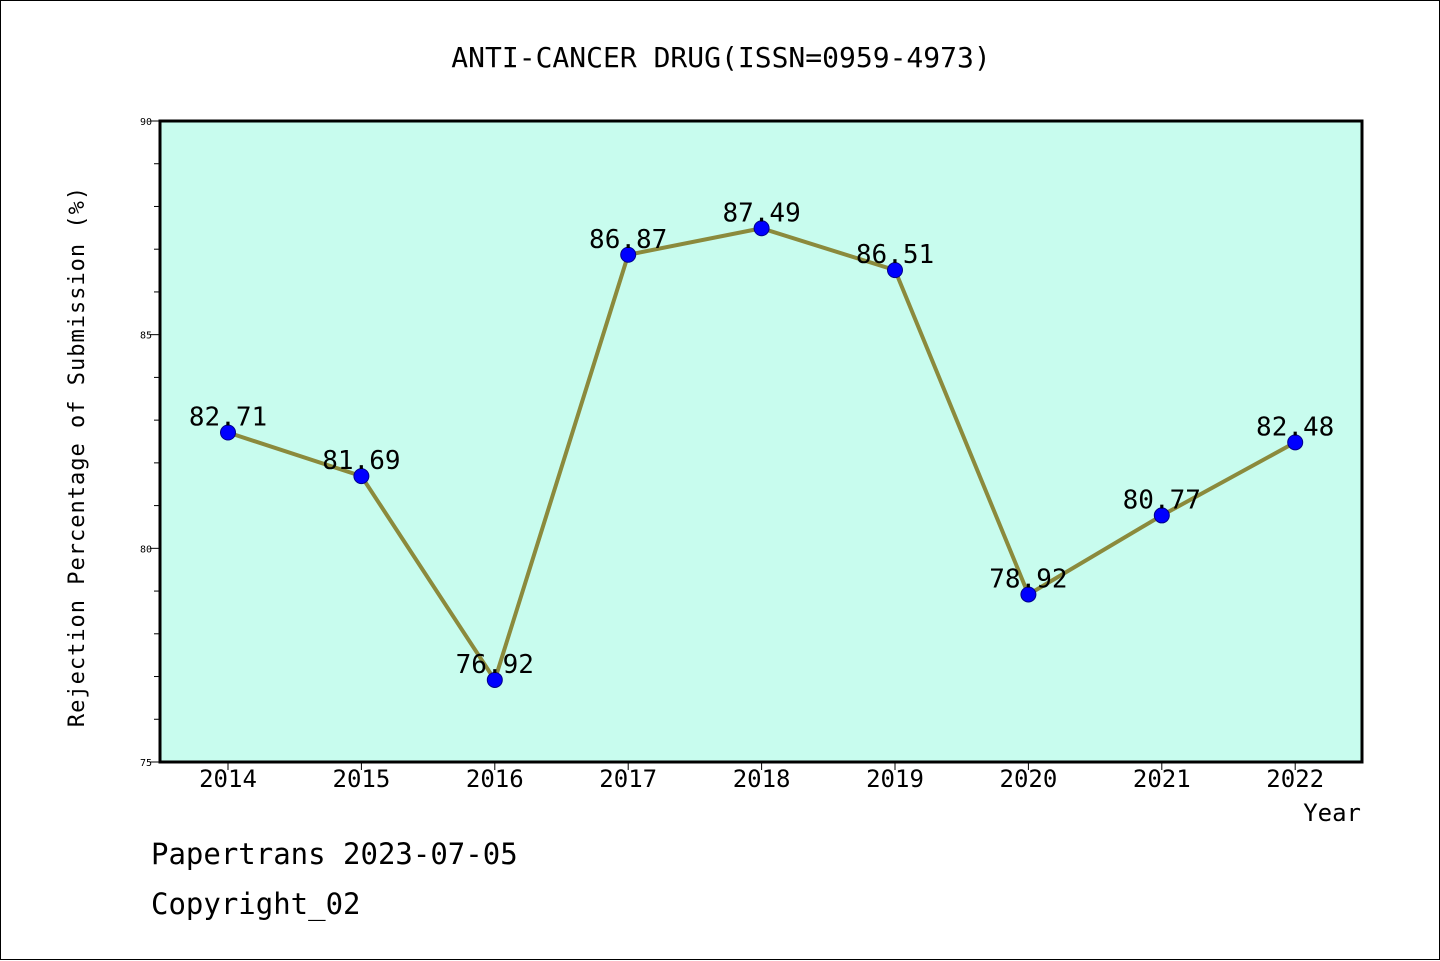 This screenshot has height=961, width=1440. Describe the element at coordinates (146, 122) in the screenshot. I see `y-tick-label: 90` at that location.